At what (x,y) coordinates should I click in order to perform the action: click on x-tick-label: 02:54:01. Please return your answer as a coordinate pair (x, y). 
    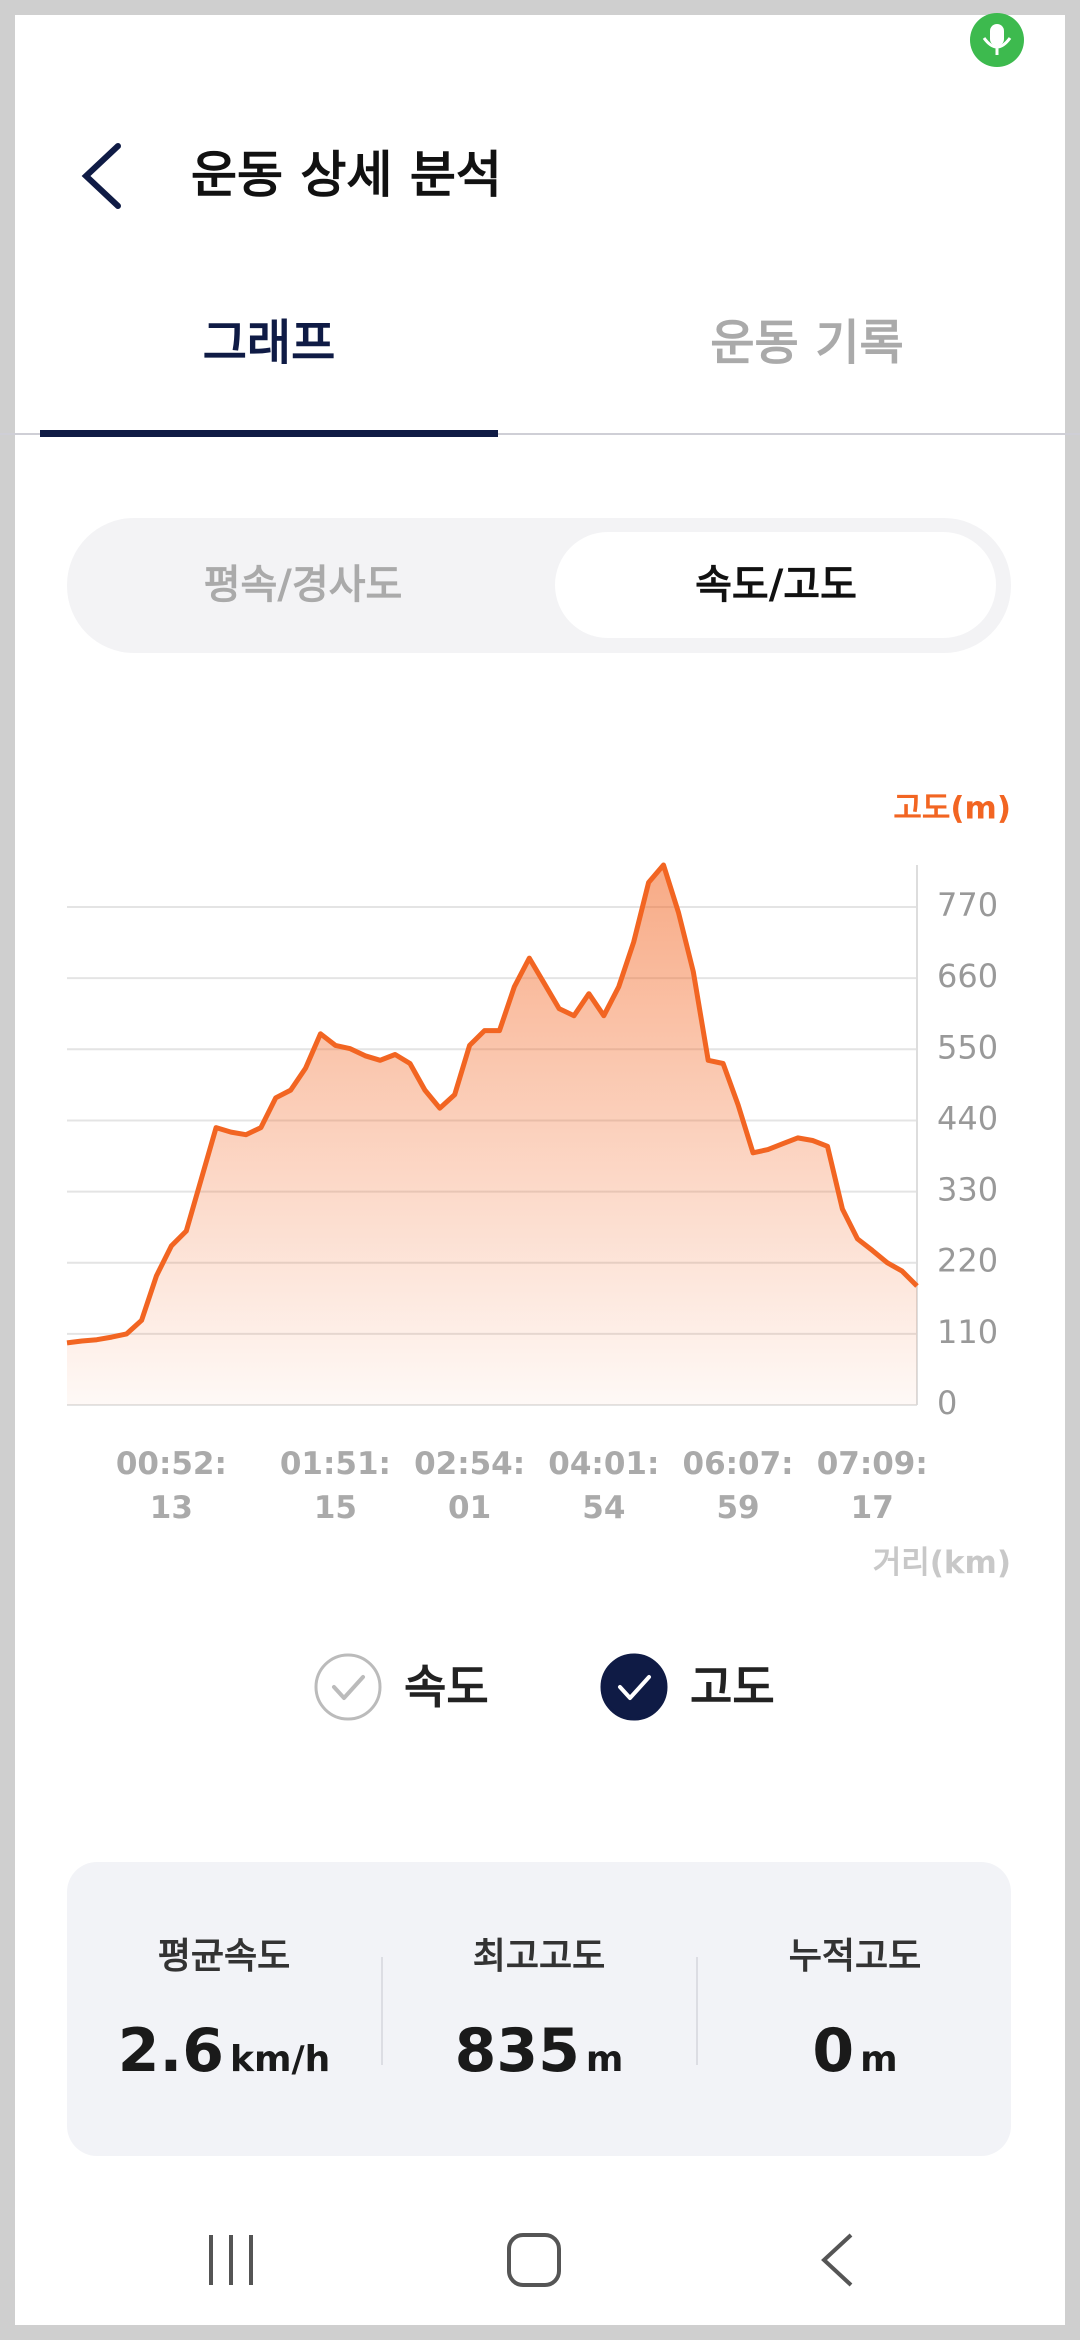
    Looking at the image, I should click on (470, 1486).